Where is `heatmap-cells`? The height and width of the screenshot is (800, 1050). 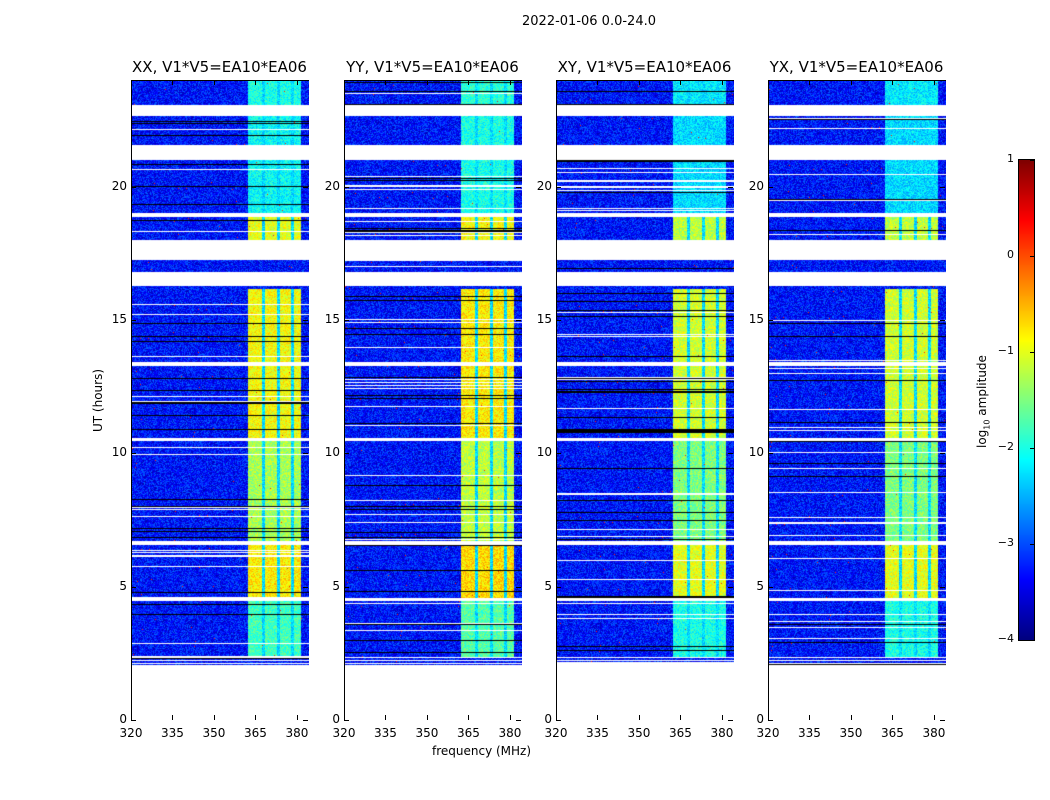 heatmap-cells is located at coordinates (433, 401).